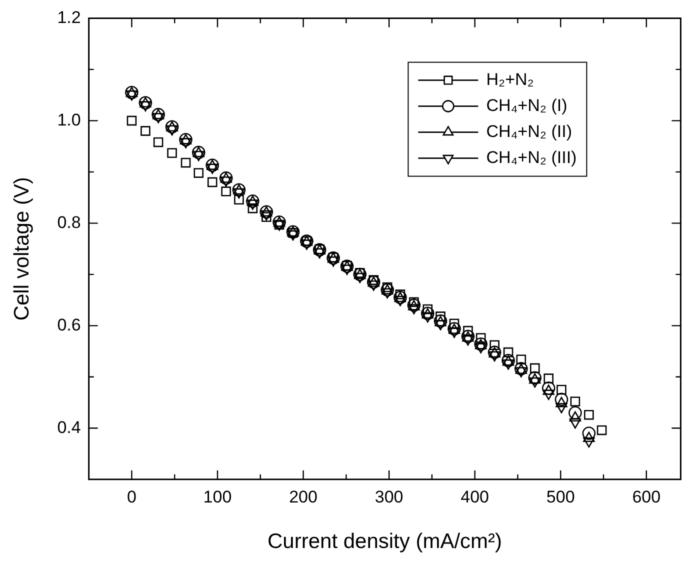 This screenshot has width=688, height=567. I want to click on x-tick-label: 200, so click(303, 496).